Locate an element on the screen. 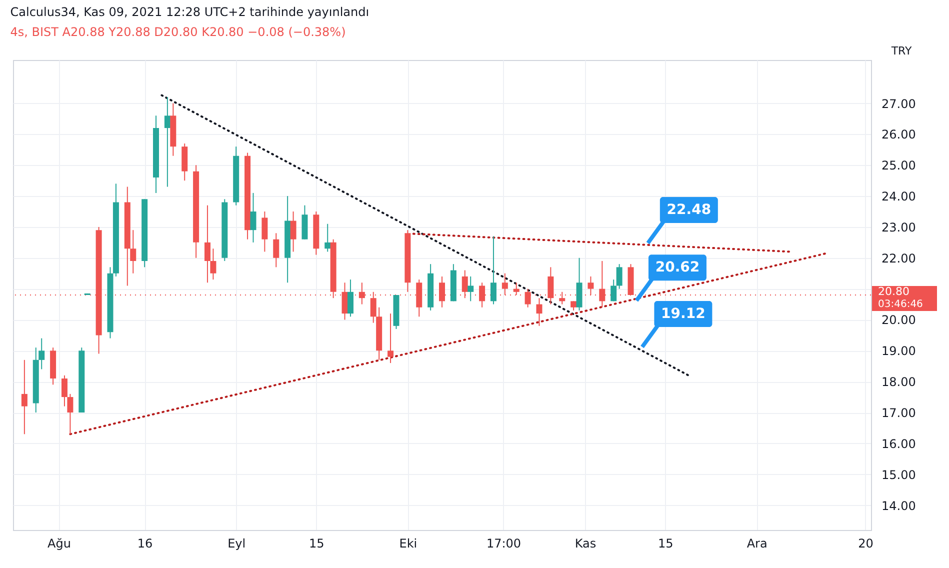 The image size is (949, 568). y-tick-label: 23.00 is located at coordinates (899, 227).